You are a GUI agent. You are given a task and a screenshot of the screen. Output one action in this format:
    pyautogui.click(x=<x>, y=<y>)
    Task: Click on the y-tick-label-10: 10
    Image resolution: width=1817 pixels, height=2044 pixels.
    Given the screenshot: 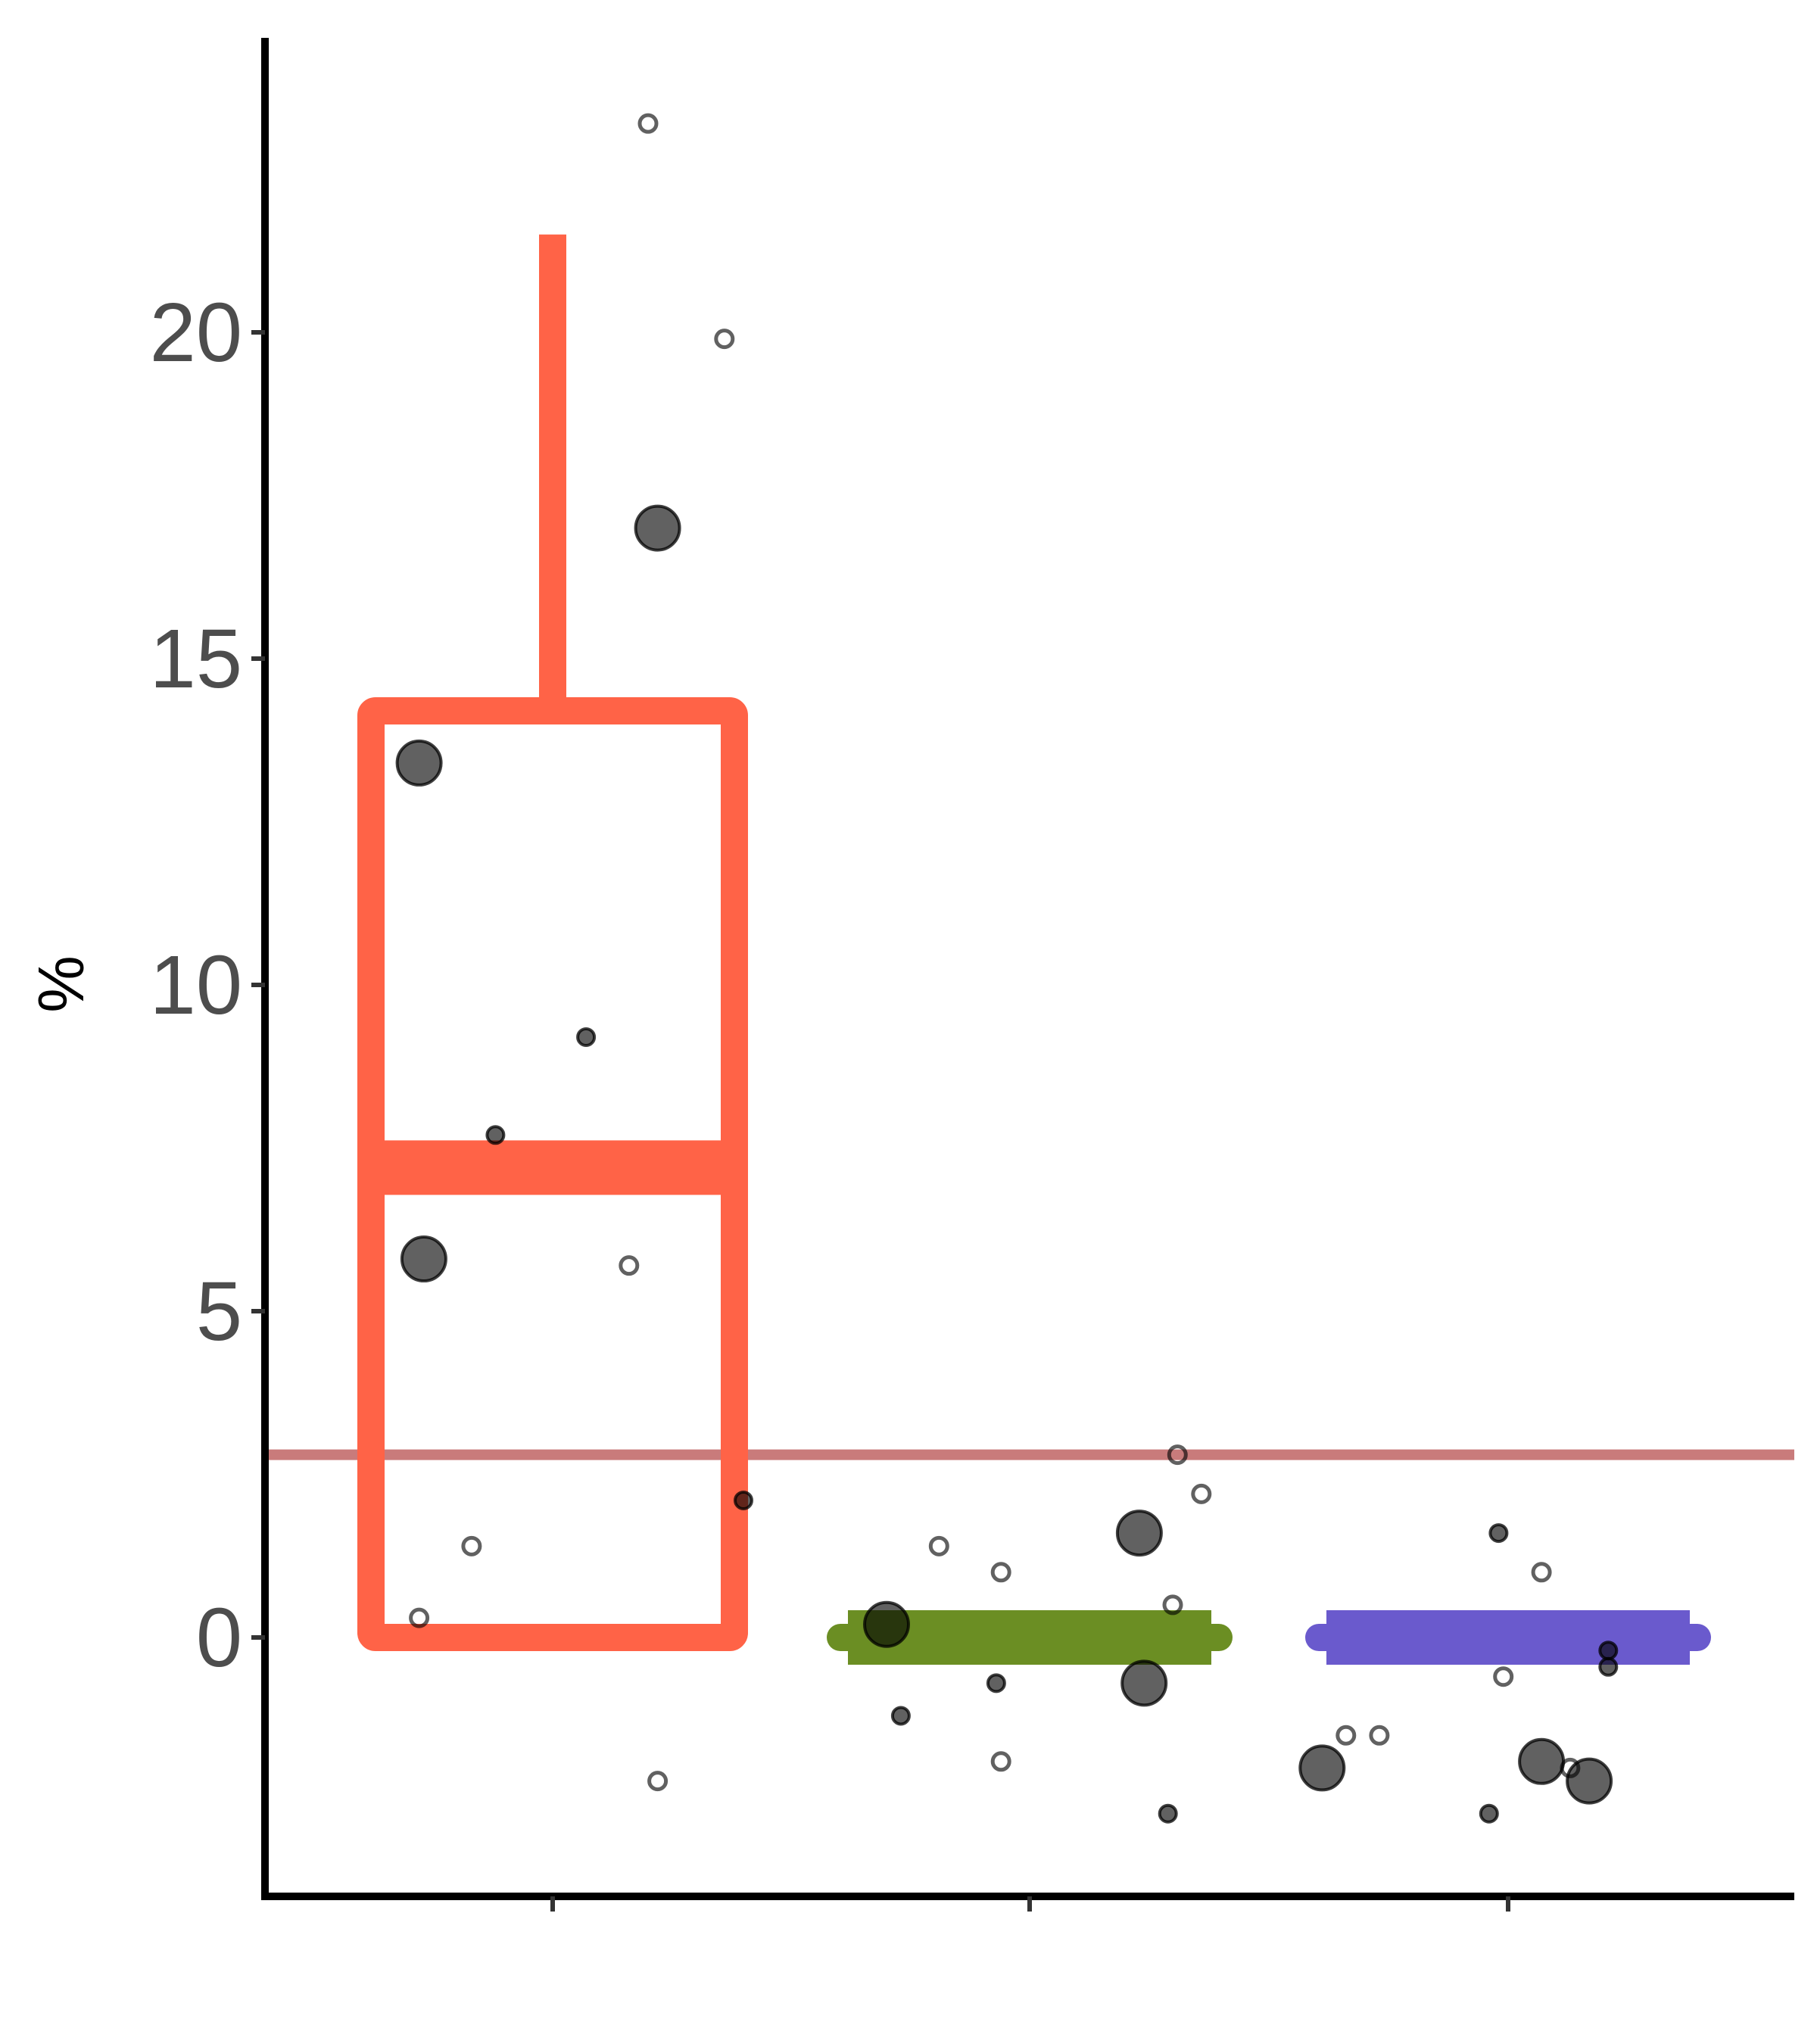 What is the action you would take?
    pyautogui.click(x=196, y=985)
    